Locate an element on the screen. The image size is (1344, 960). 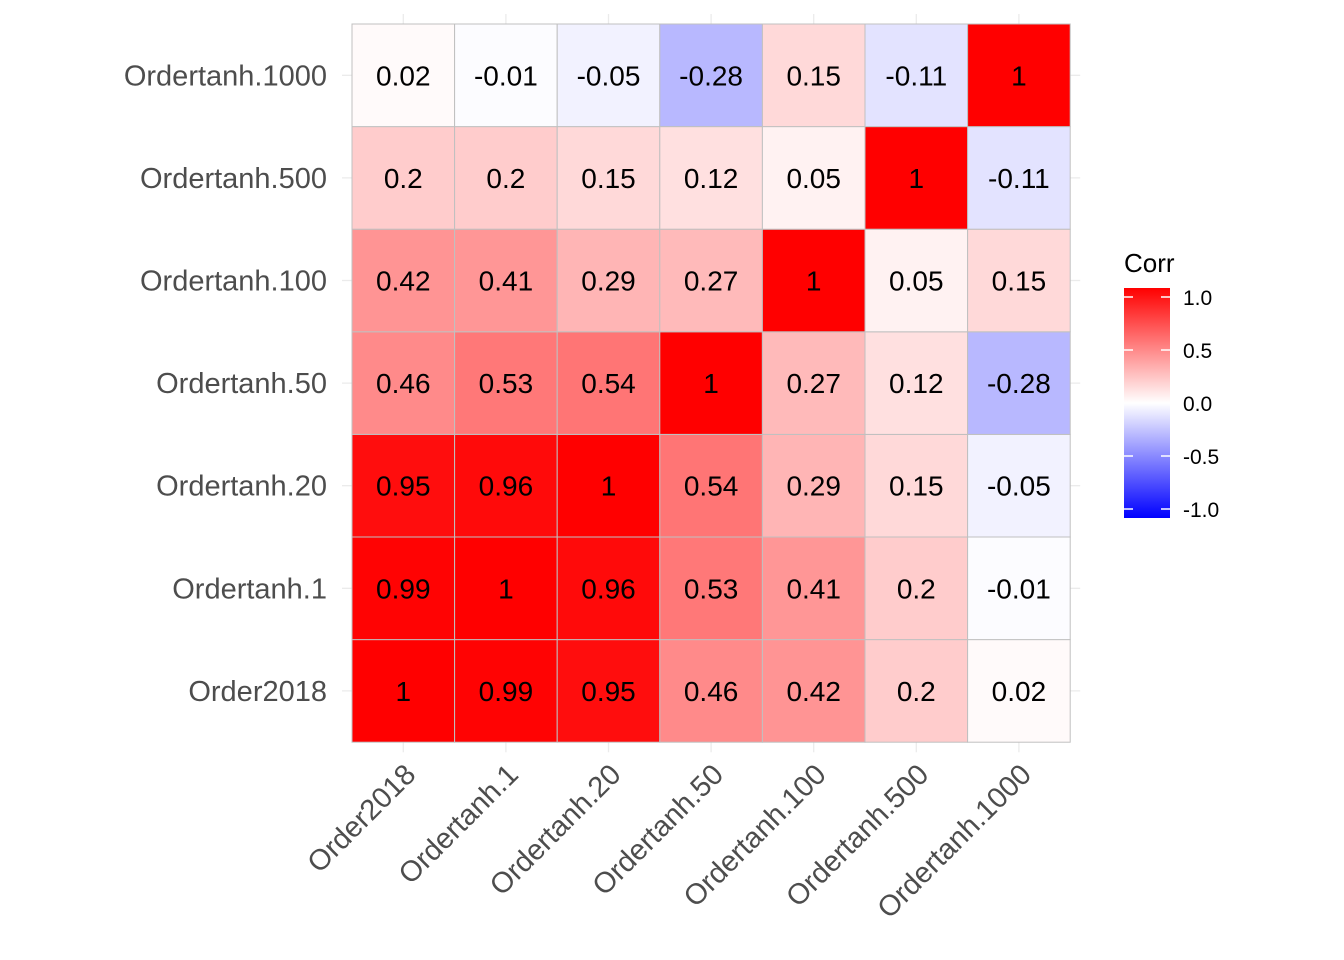
y-tick-label: Order2018 is located at coordinates (257, 692).